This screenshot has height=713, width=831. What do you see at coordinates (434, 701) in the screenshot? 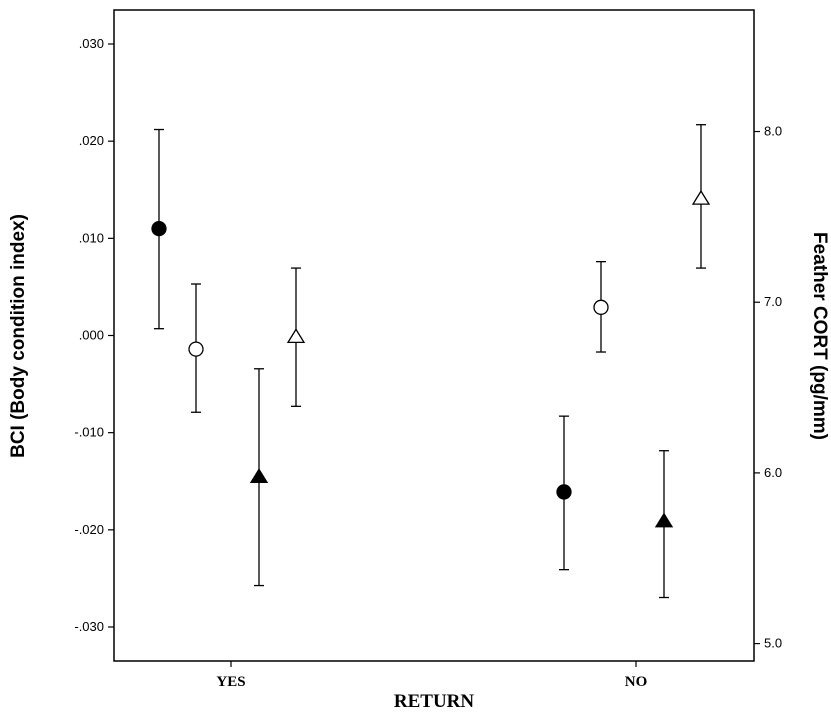
I see `x-axis-title: RETURN` at bounding box center [434, 701].